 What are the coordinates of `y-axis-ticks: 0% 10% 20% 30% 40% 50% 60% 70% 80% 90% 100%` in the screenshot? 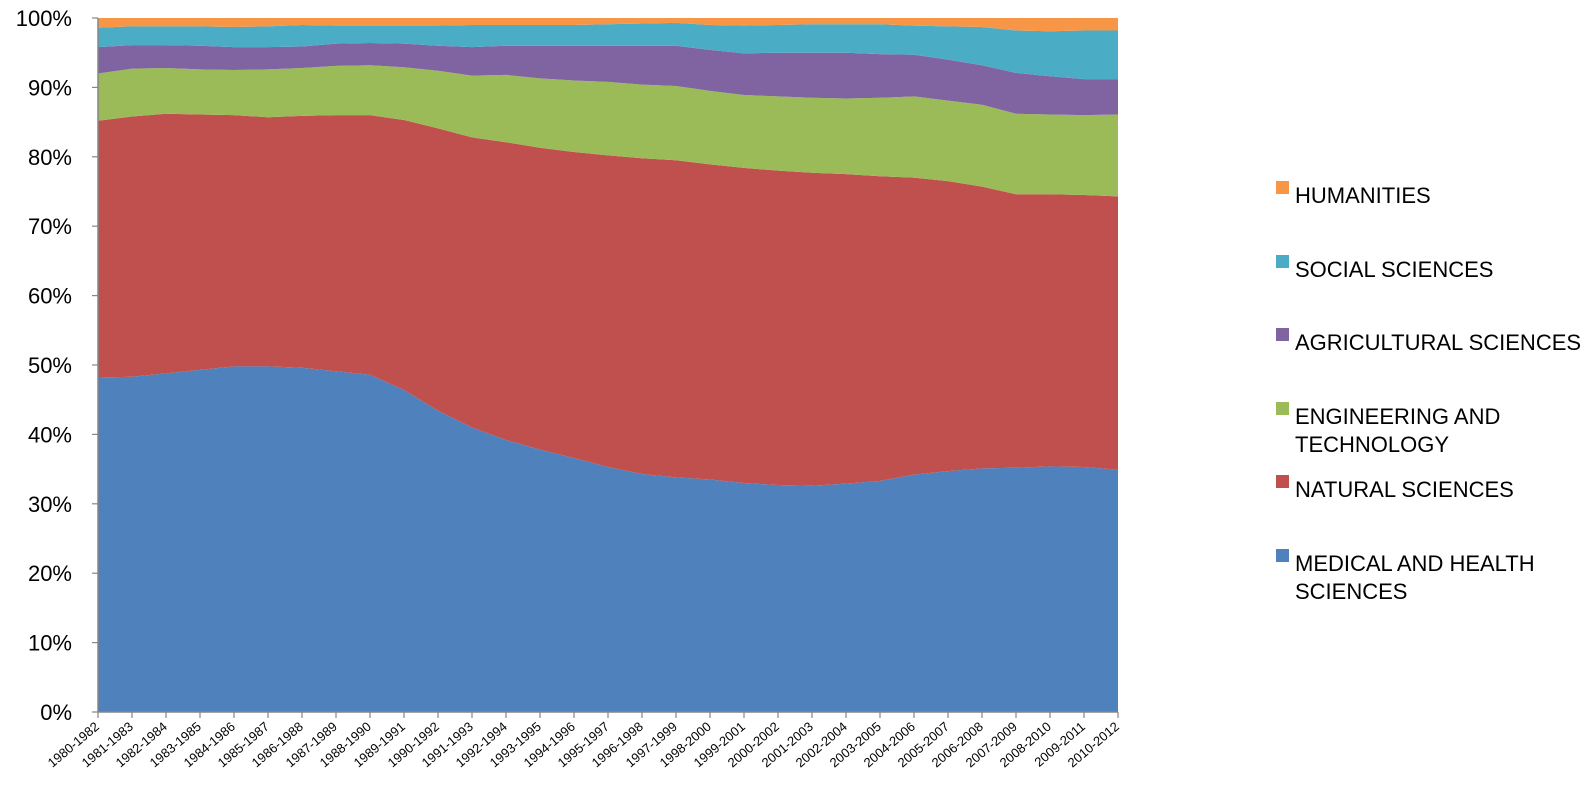 It's located at (57, 365).